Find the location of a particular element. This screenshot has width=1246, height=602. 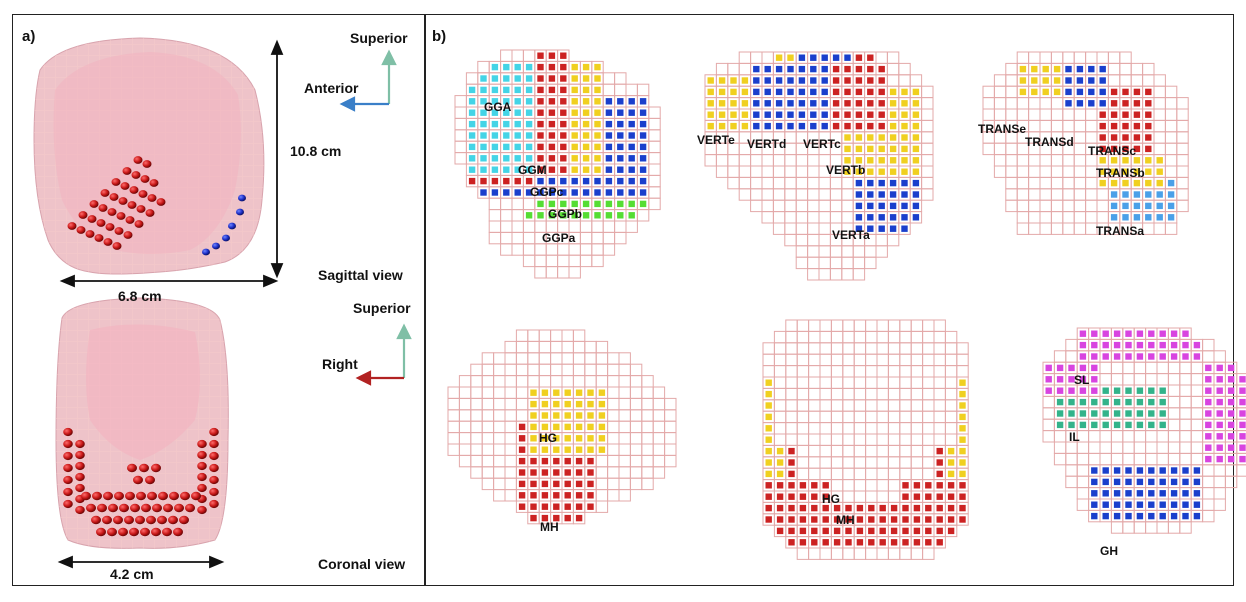

coronal-width-label: 4.2 cm is located at coordinates (132, 574).